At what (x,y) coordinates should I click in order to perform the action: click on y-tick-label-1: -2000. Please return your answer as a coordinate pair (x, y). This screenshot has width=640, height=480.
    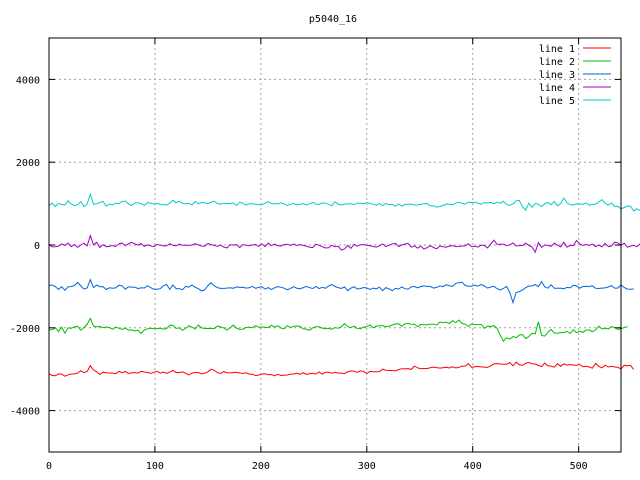
    Looking at the image, I should click on (25, 329).